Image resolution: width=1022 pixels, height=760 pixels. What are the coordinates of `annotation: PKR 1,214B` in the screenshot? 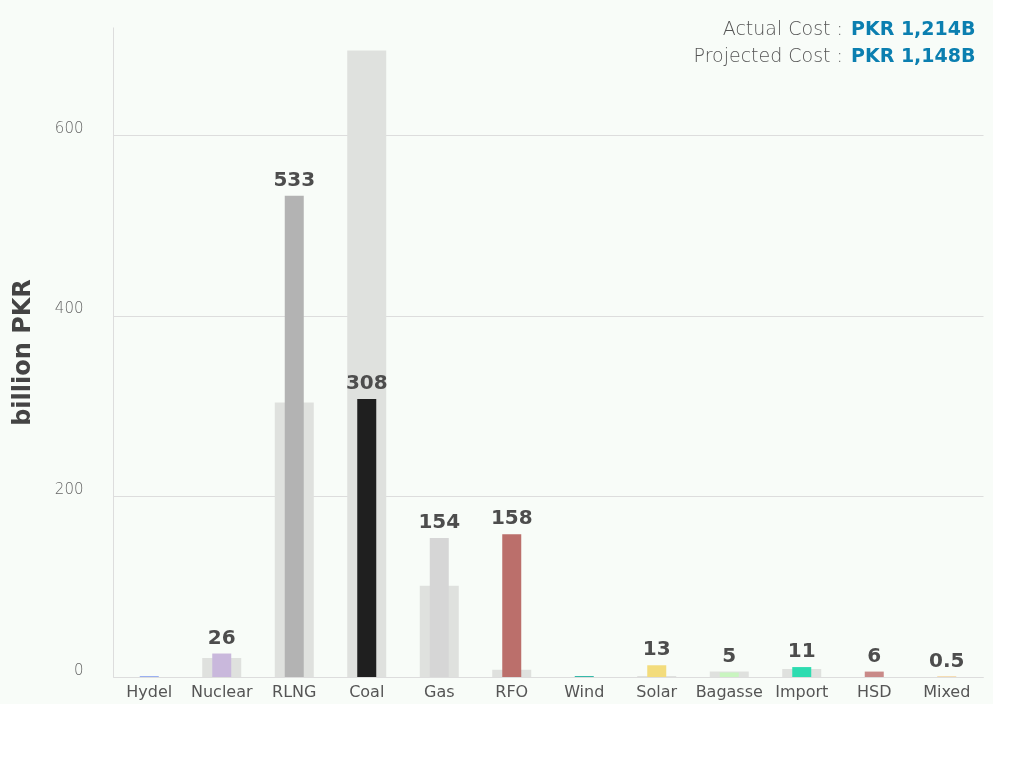 It's located at (913, 28).